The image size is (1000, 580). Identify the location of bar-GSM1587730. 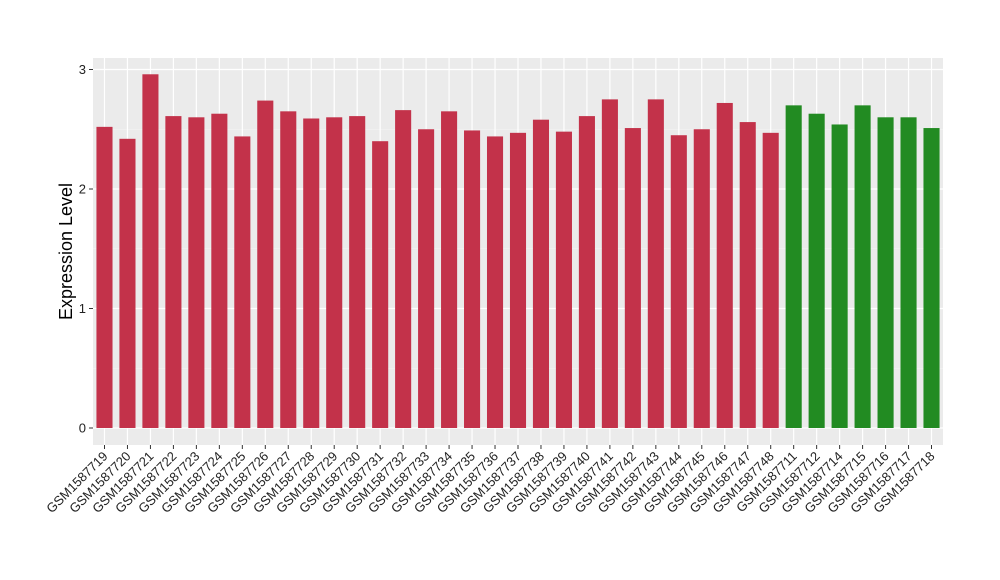
(357, 272).